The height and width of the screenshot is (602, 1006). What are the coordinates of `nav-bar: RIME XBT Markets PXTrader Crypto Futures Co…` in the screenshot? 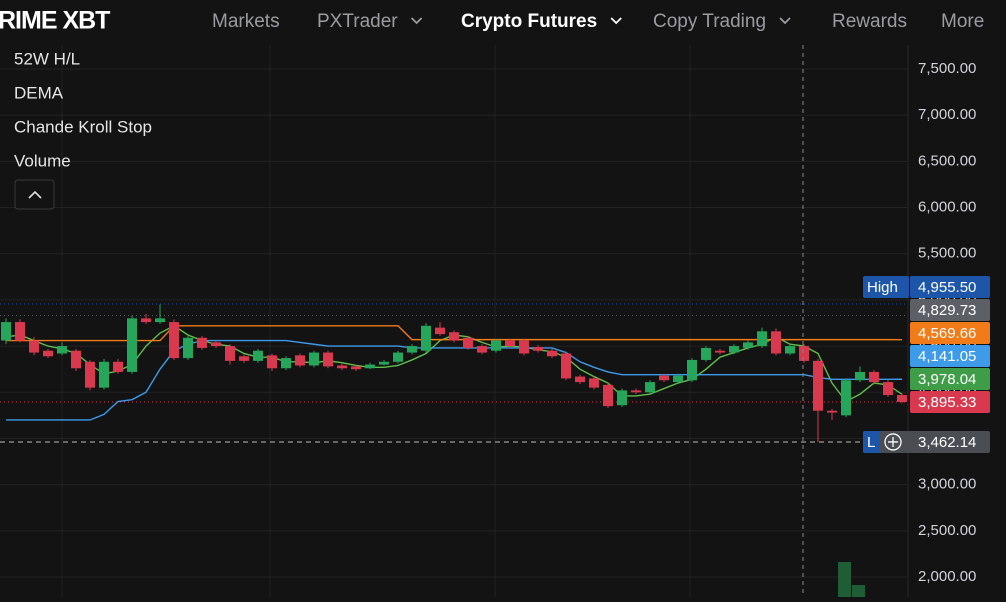 It's located at (503, 22).